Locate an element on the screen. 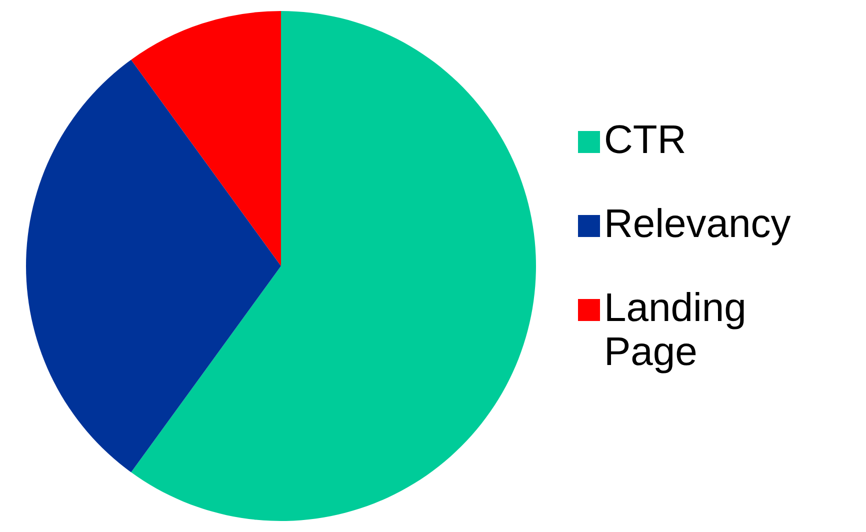 This screenshot has width=866, height=532. legend-label: CTR is located at coordinates (645, 140).